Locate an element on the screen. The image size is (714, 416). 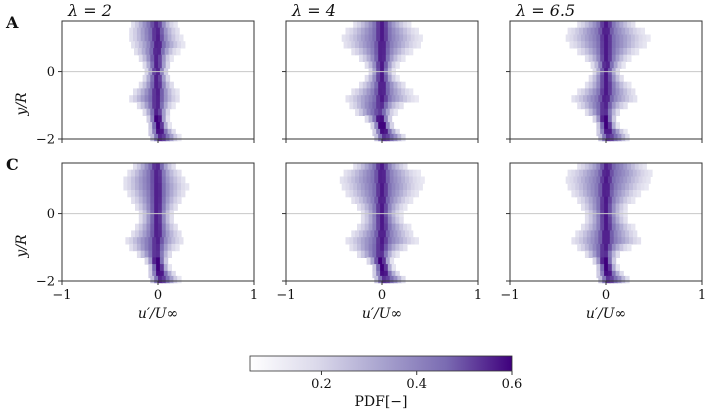
x-axis-label: u′/U∞ is located at coordinates (382, 314).